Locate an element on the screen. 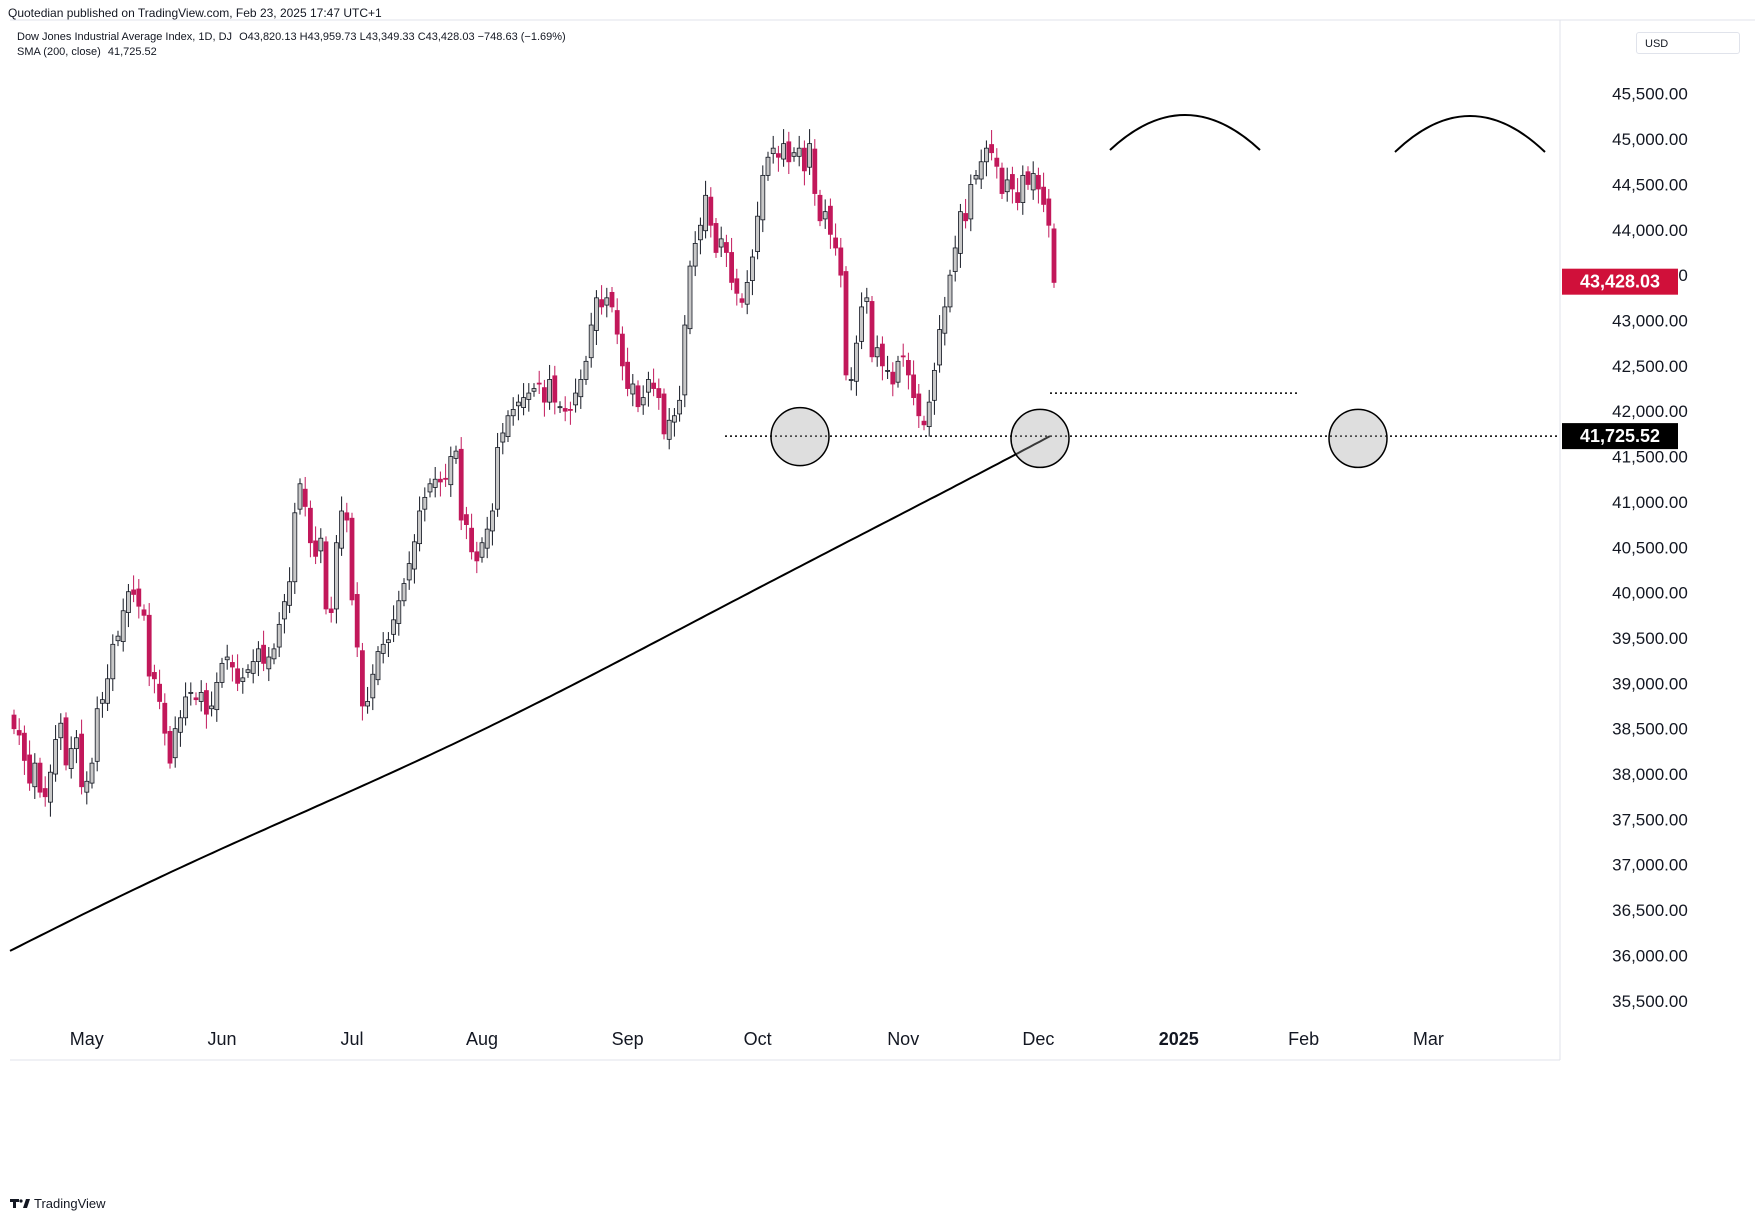 The image size is (1755, 1221). top-arc-left is located at coordinates (1185, 132).